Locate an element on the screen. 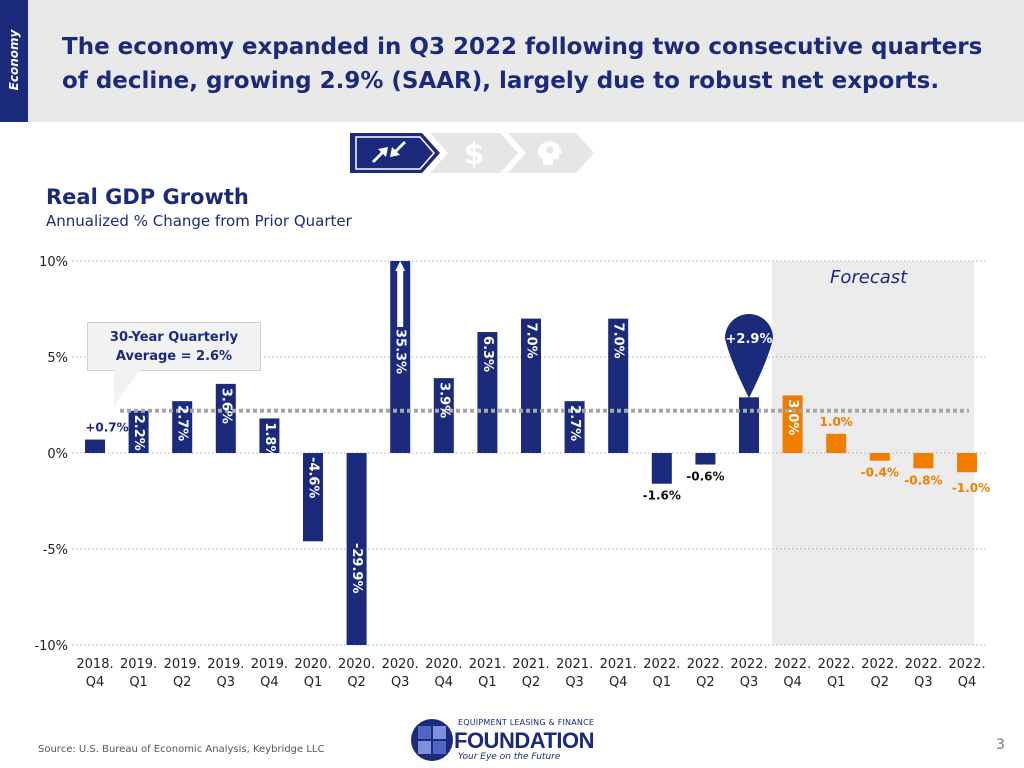  nav-step-economy is located at coordinates (395, 153).